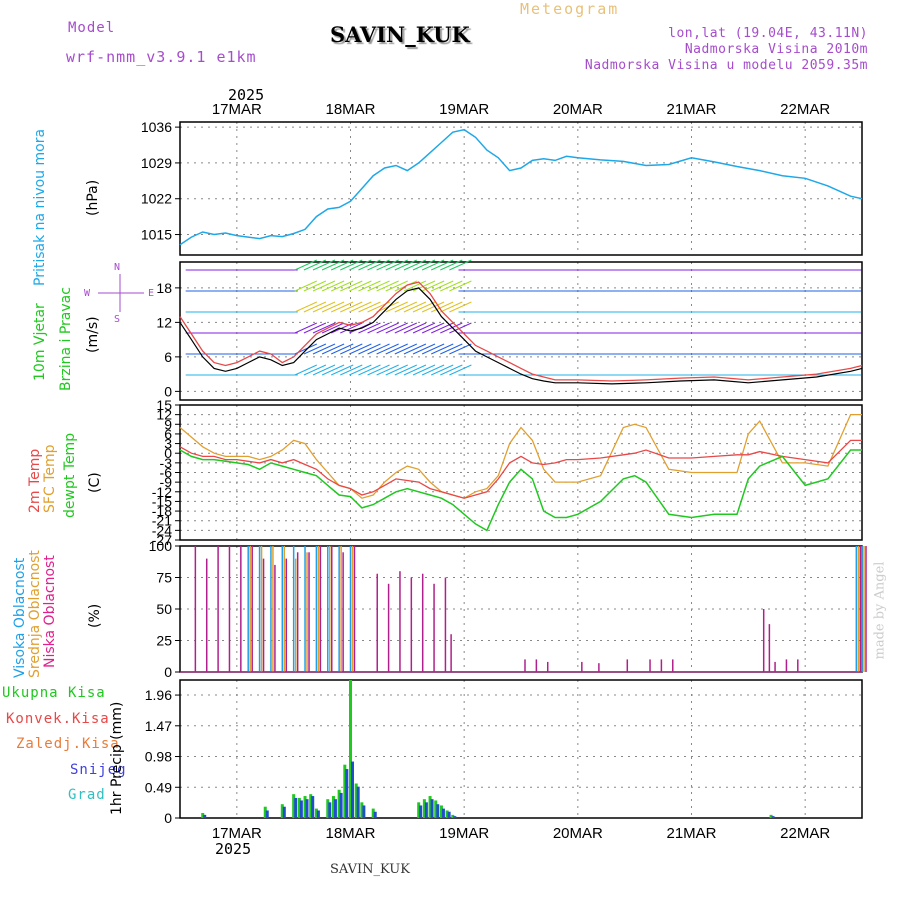  Describe the element at coordinates (691, 109) in the screenshot. I see `x-tick-label-top: 21MAR` at that location.